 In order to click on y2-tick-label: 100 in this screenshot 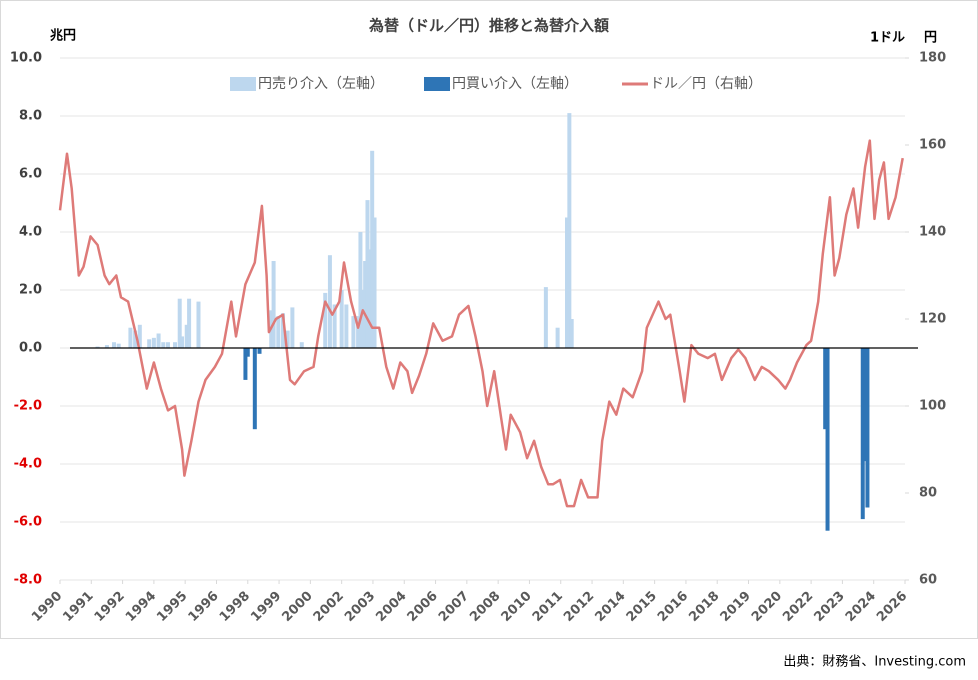, I will do `click(932, 406)`.